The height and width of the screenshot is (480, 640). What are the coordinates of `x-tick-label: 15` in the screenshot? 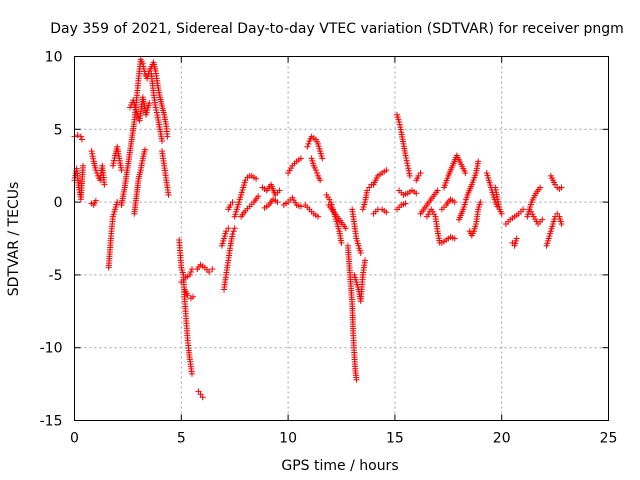 It's located at (395, 439).